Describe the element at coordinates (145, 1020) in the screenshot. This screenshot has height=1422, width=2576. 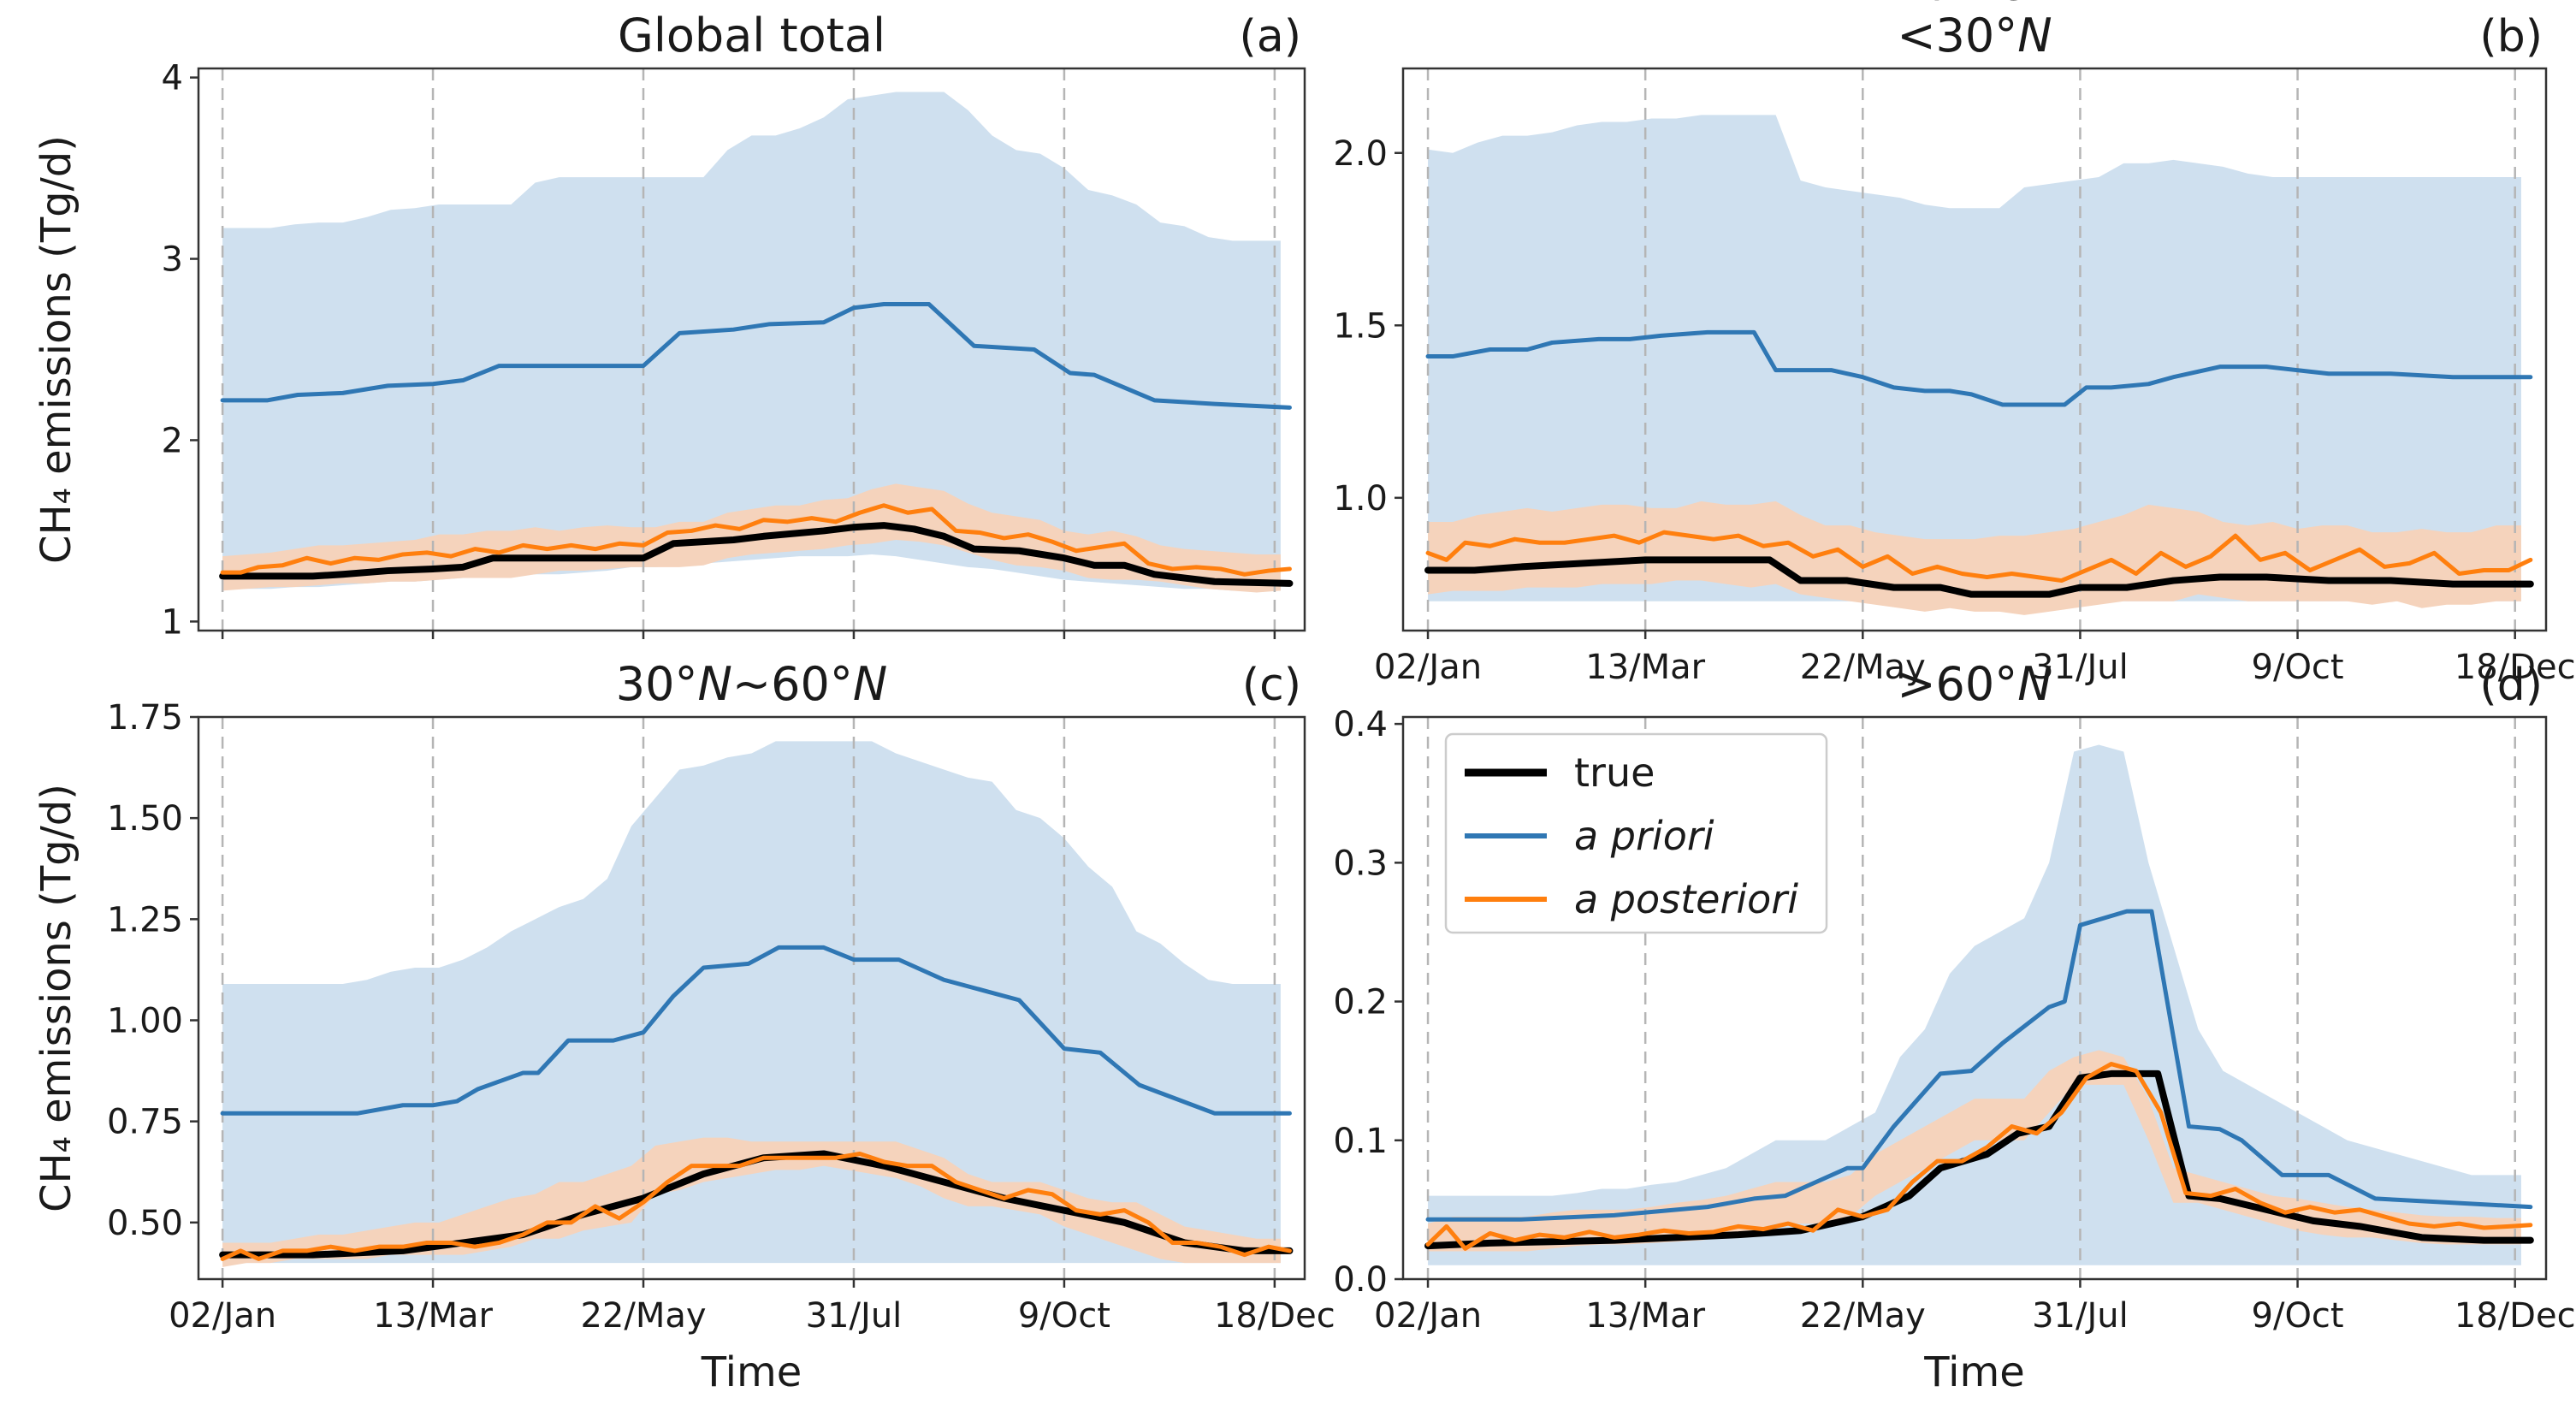
I see `ytick-label: 1.00` at that location.